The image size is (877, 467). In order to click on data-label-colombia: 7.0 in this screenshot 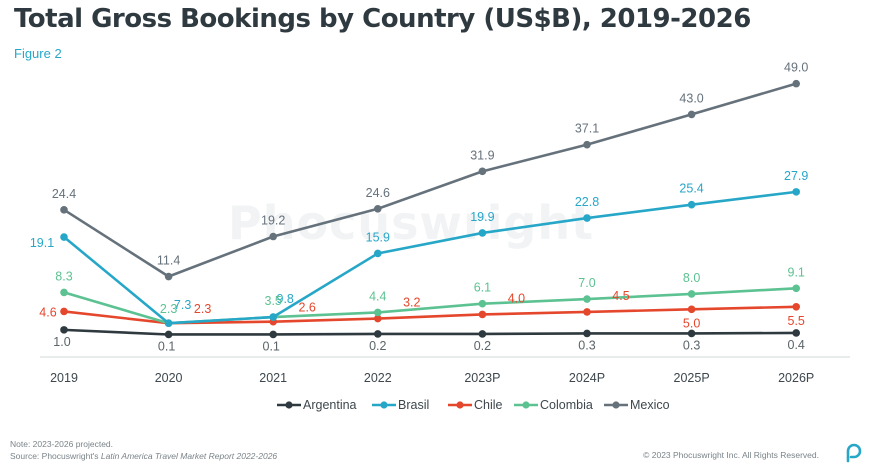, I will do `click(586, 283)`.